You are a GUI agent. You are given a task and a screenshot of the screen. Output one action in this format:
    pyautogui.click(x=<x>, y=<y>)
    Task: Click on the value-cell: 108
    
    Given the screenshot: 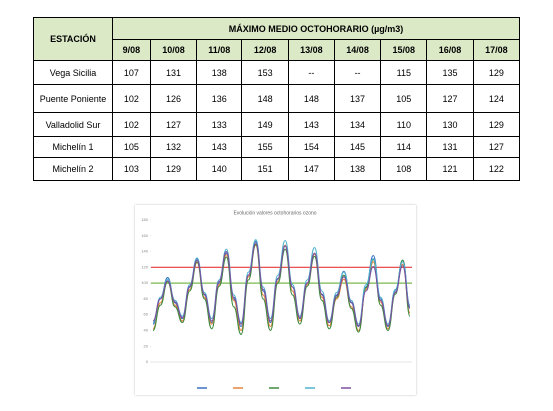 What is the action you would take?
    pyautogui.click(x=404, y=169)
    